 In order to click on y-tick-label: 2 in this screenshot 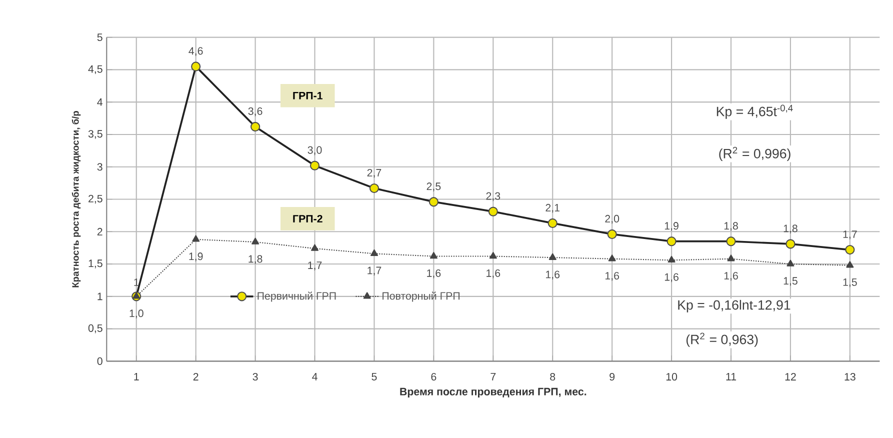, I will do `click(99, 232)`.